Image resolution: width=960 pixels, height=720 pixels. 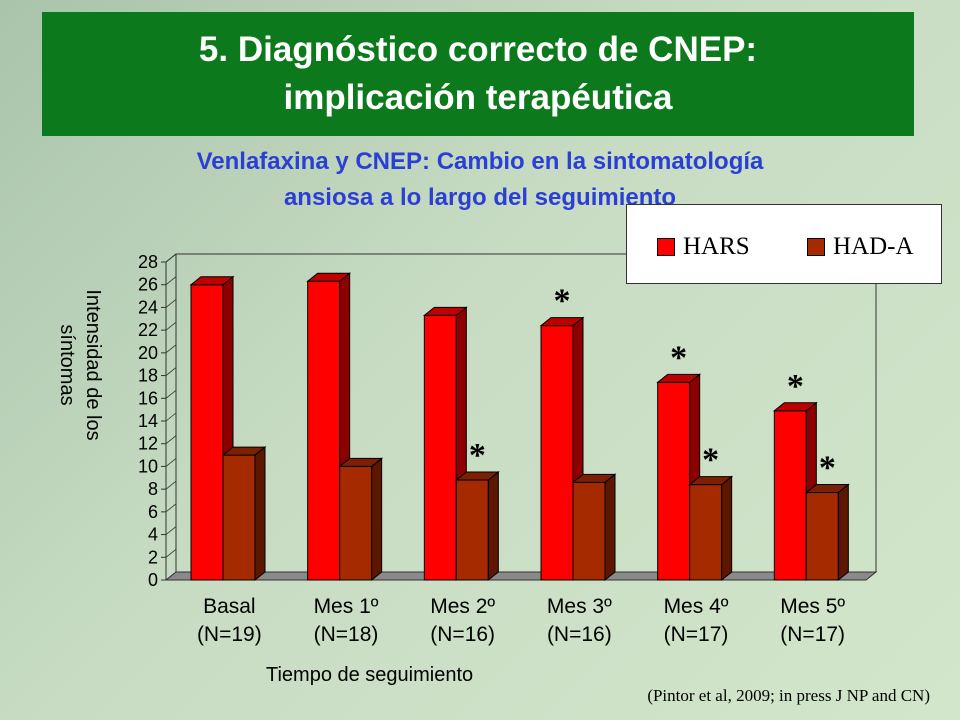 I want to click on y-tick-label: 4, so click(x=153, y=535).